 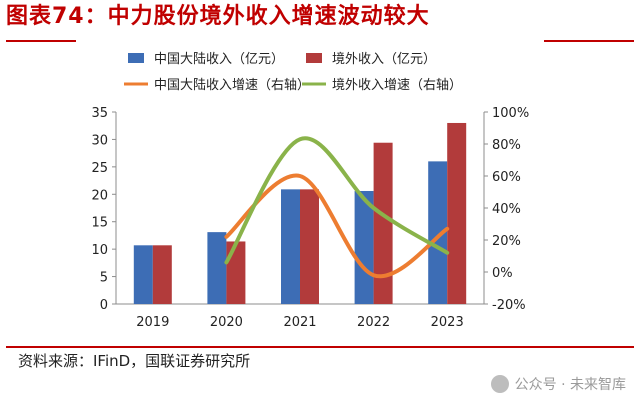 I want to click on left-tick-label: 15, so click(x=99, y=223).